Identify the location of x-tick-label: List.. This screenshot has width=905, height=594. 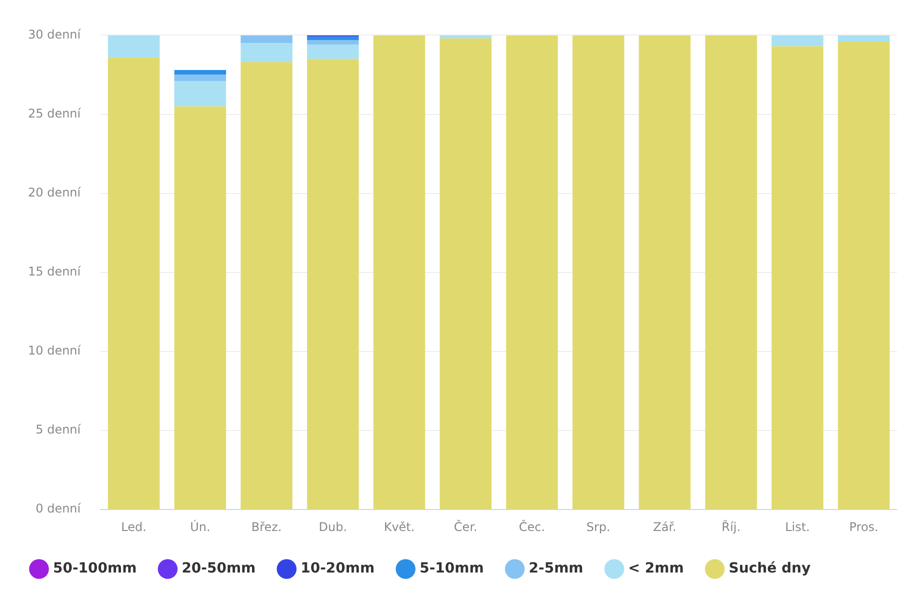
(797, 527).